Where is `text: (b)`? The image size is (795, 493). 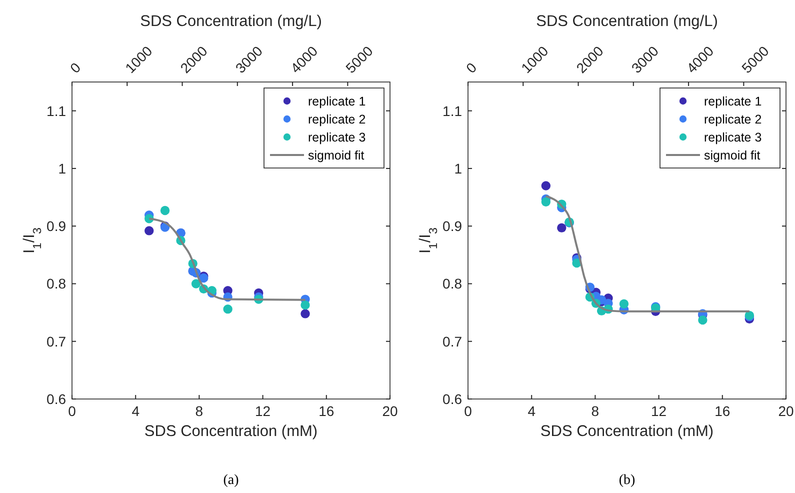 text: (b) is located at coordinates (627, 480).